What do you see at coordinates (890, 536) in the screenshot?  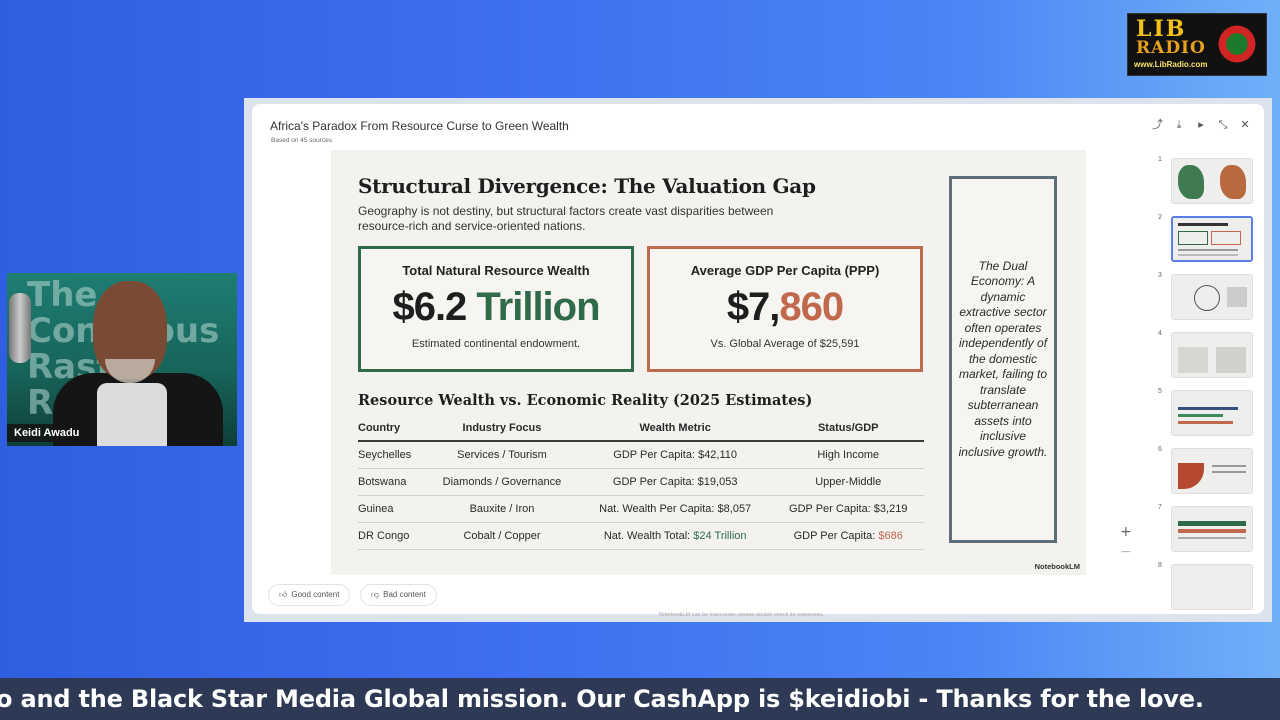 I see `status-highlight: $686` at bounding box center [890, 536].